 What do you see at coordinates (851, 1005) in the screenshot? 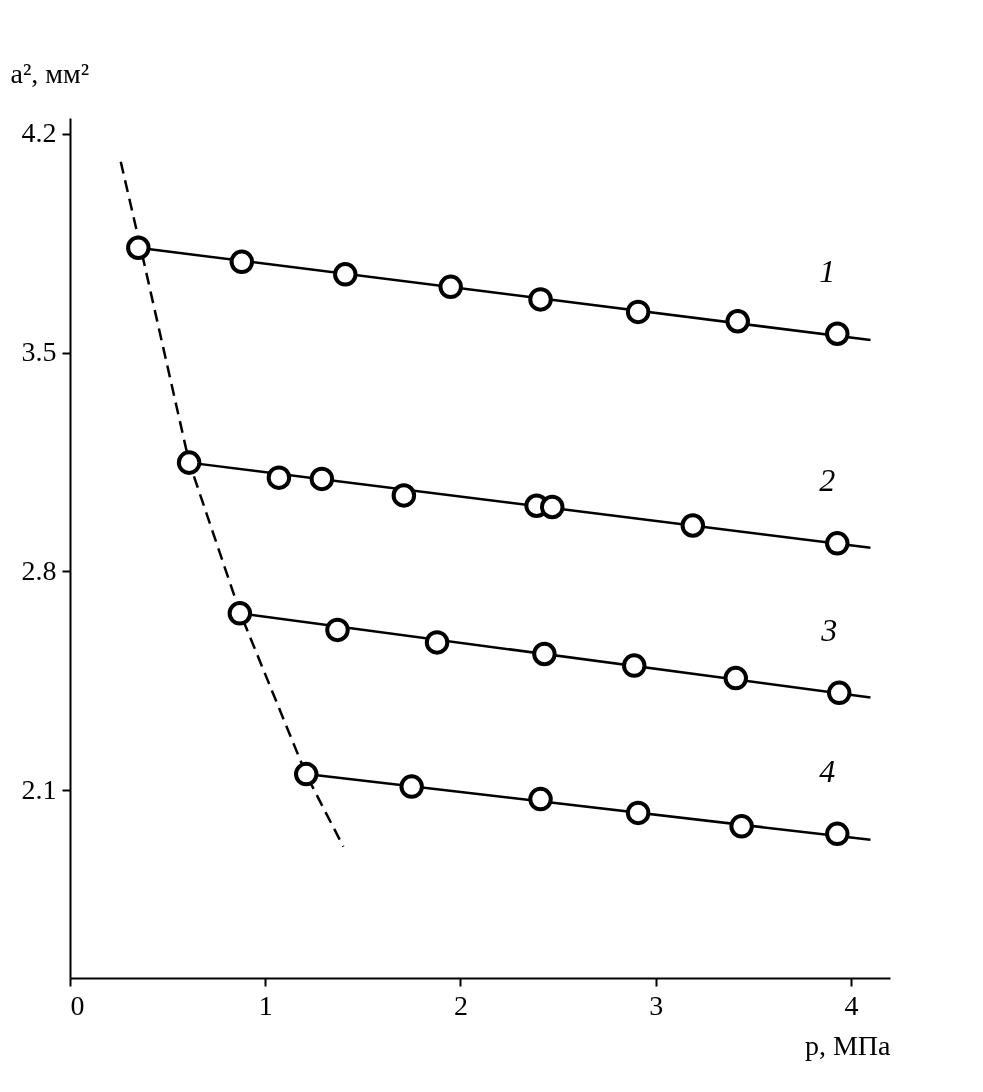
I see `x-tick-label: 4` at bounding box center [851, 1005].